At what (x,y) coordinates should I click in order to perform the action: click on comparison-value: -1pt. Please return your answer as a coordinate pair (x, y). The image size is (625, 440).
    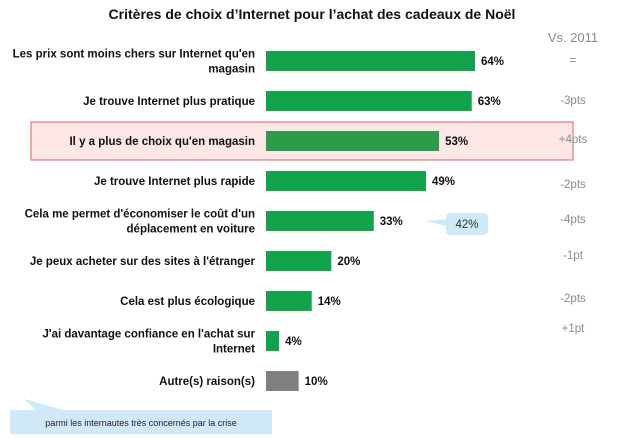
    Looking at the image, I should click on (573, 256).